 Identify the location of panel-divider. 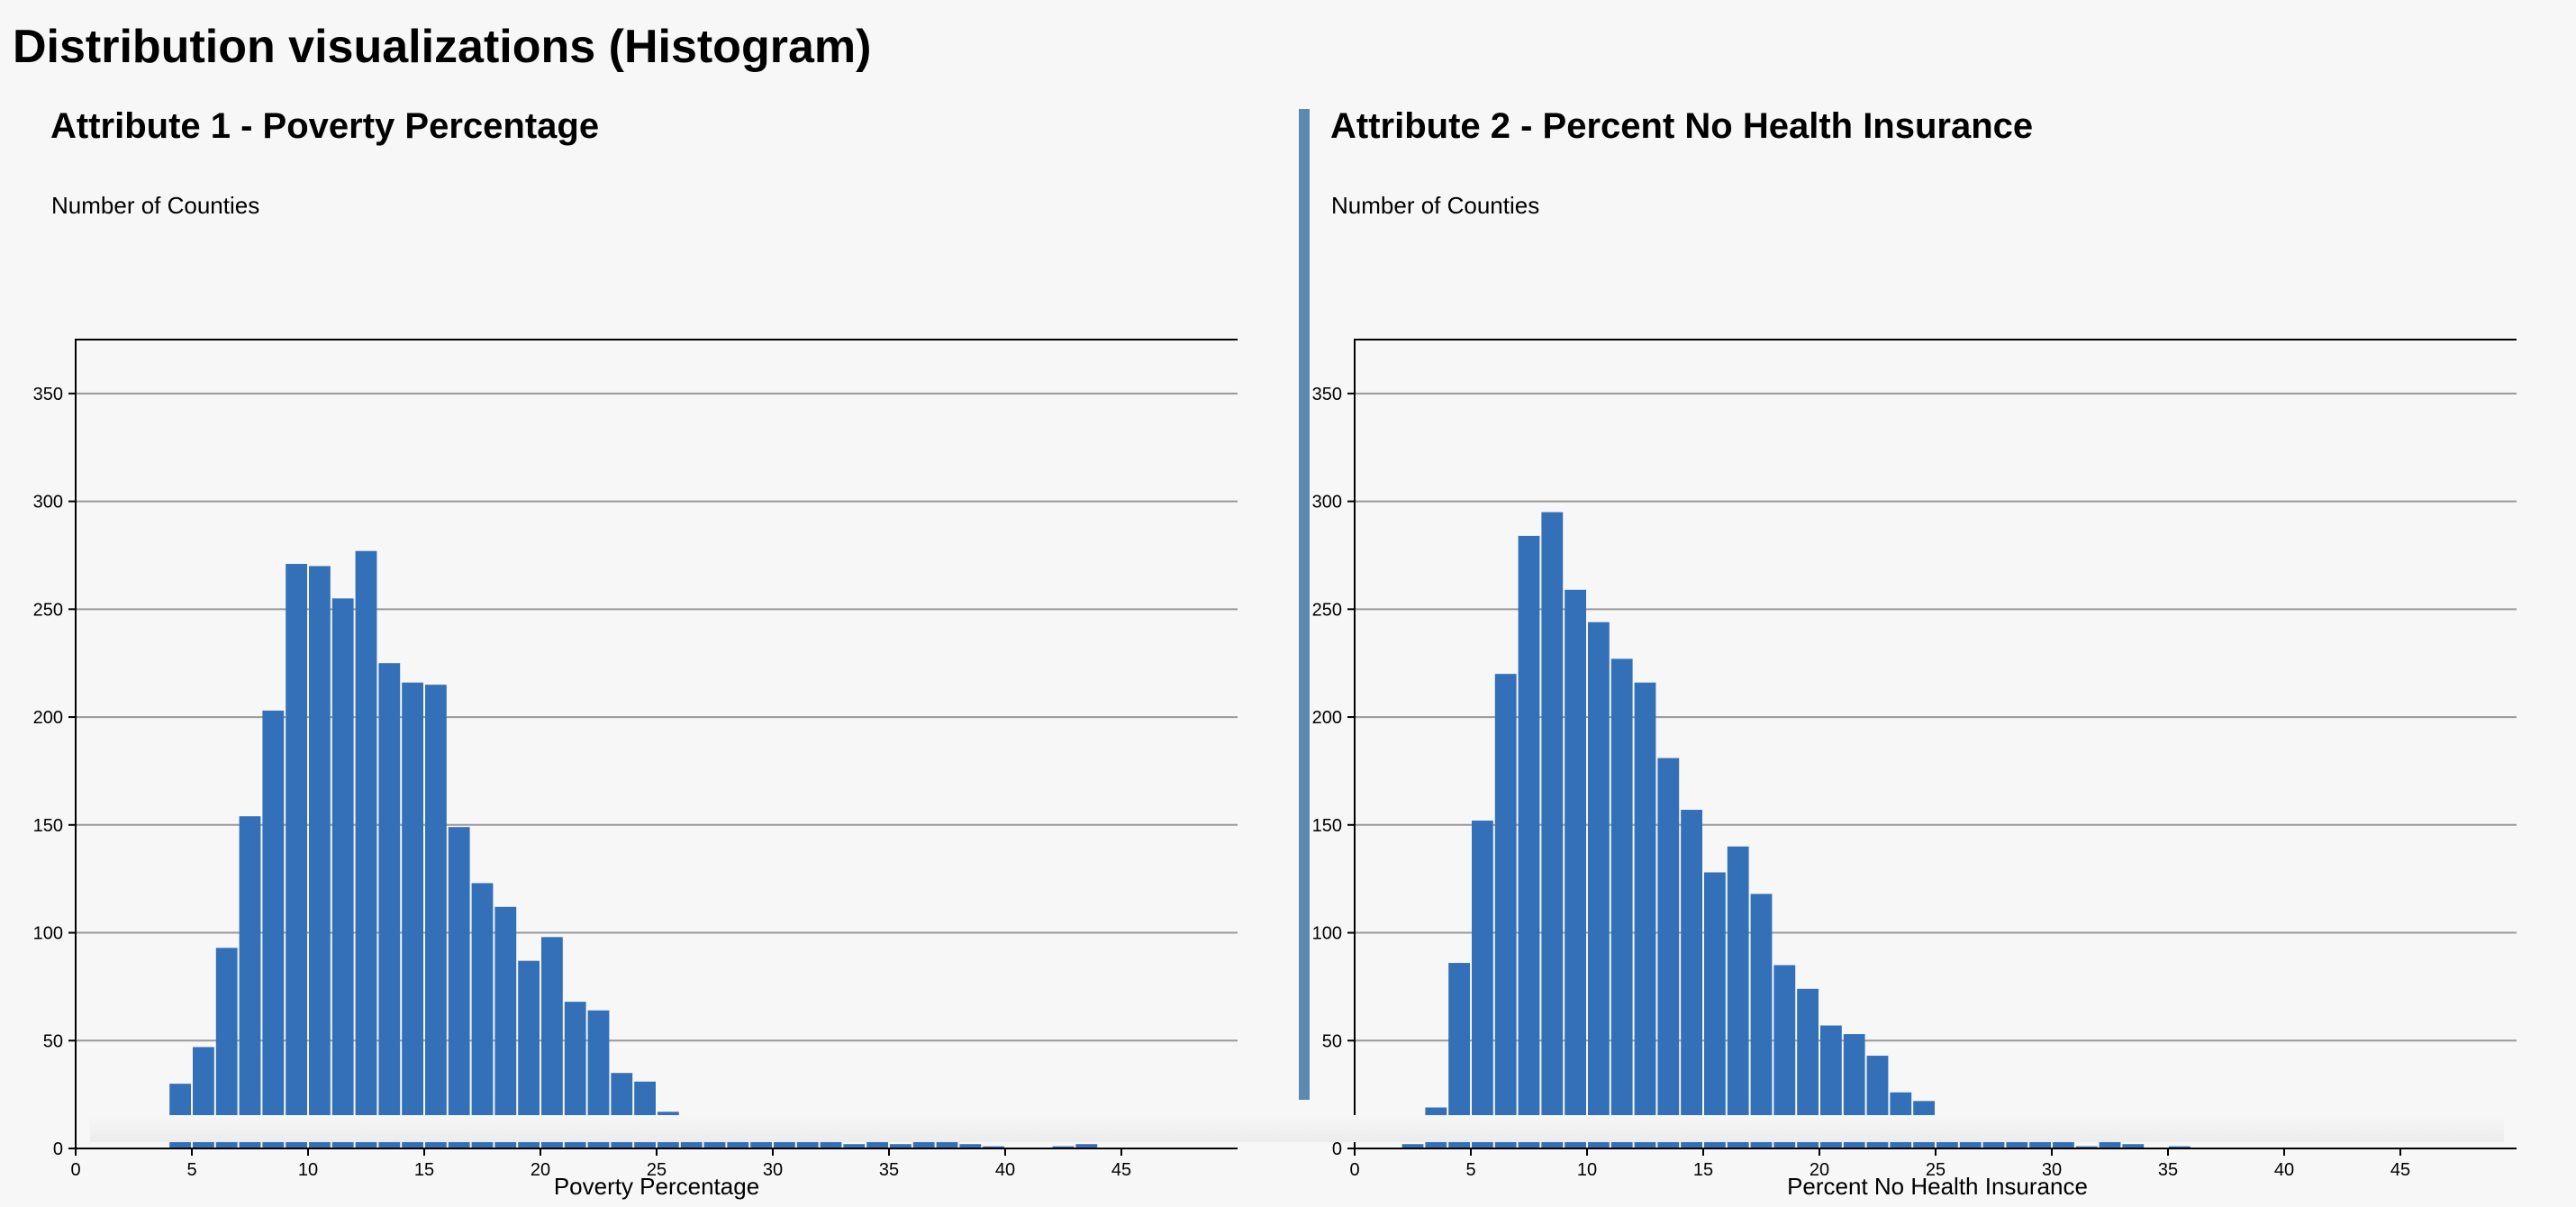
(1304, 604).